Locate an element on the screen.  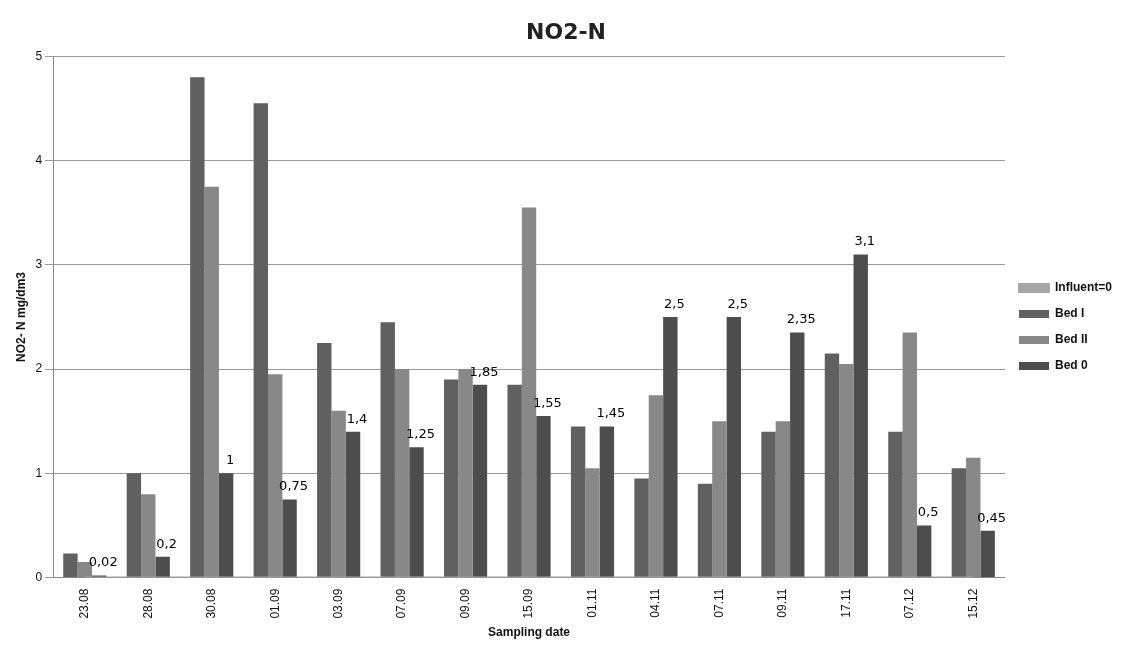
legend-label: Influent=0 is located at coordinates (1083, 287).